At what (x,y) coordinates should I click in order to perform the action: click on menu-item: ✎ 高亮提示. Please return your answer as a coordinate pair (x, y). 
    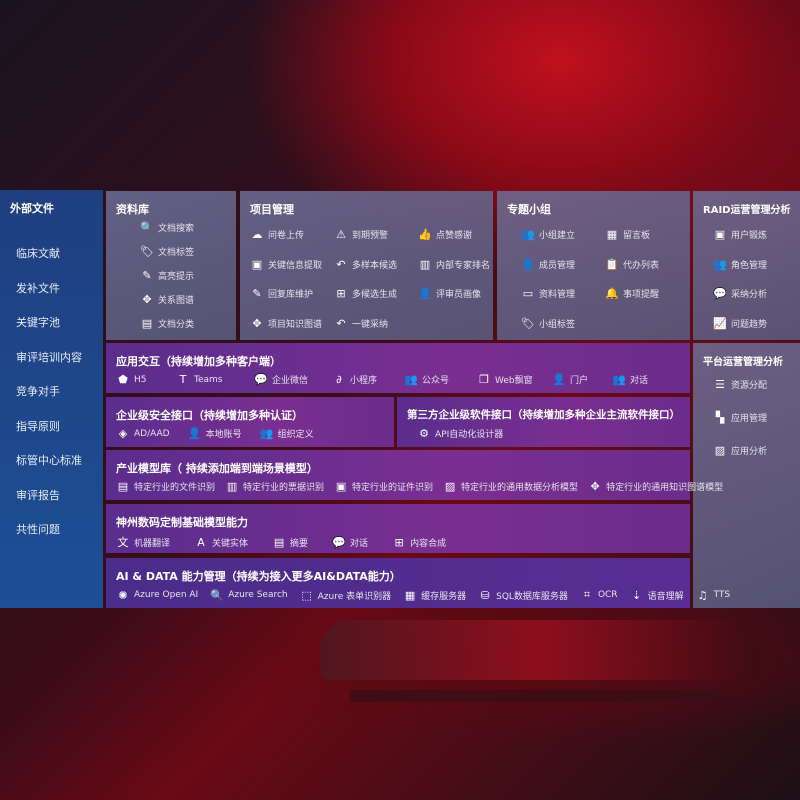
    Looking at the image, I should click on (167, 275).